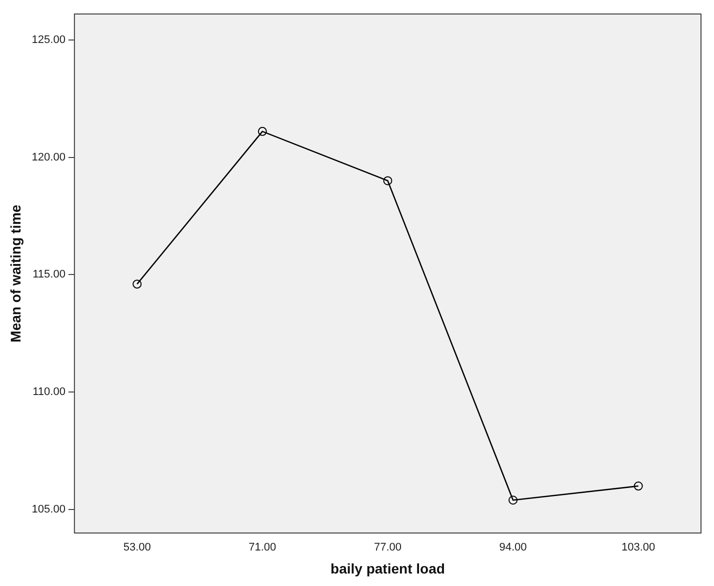 The width and height of the screenshot is (714, 586). What do you see at coordinates (513, 548) in the screenshot?
I see `x-tick-label: 94.00` at bounding box center [513, 548].